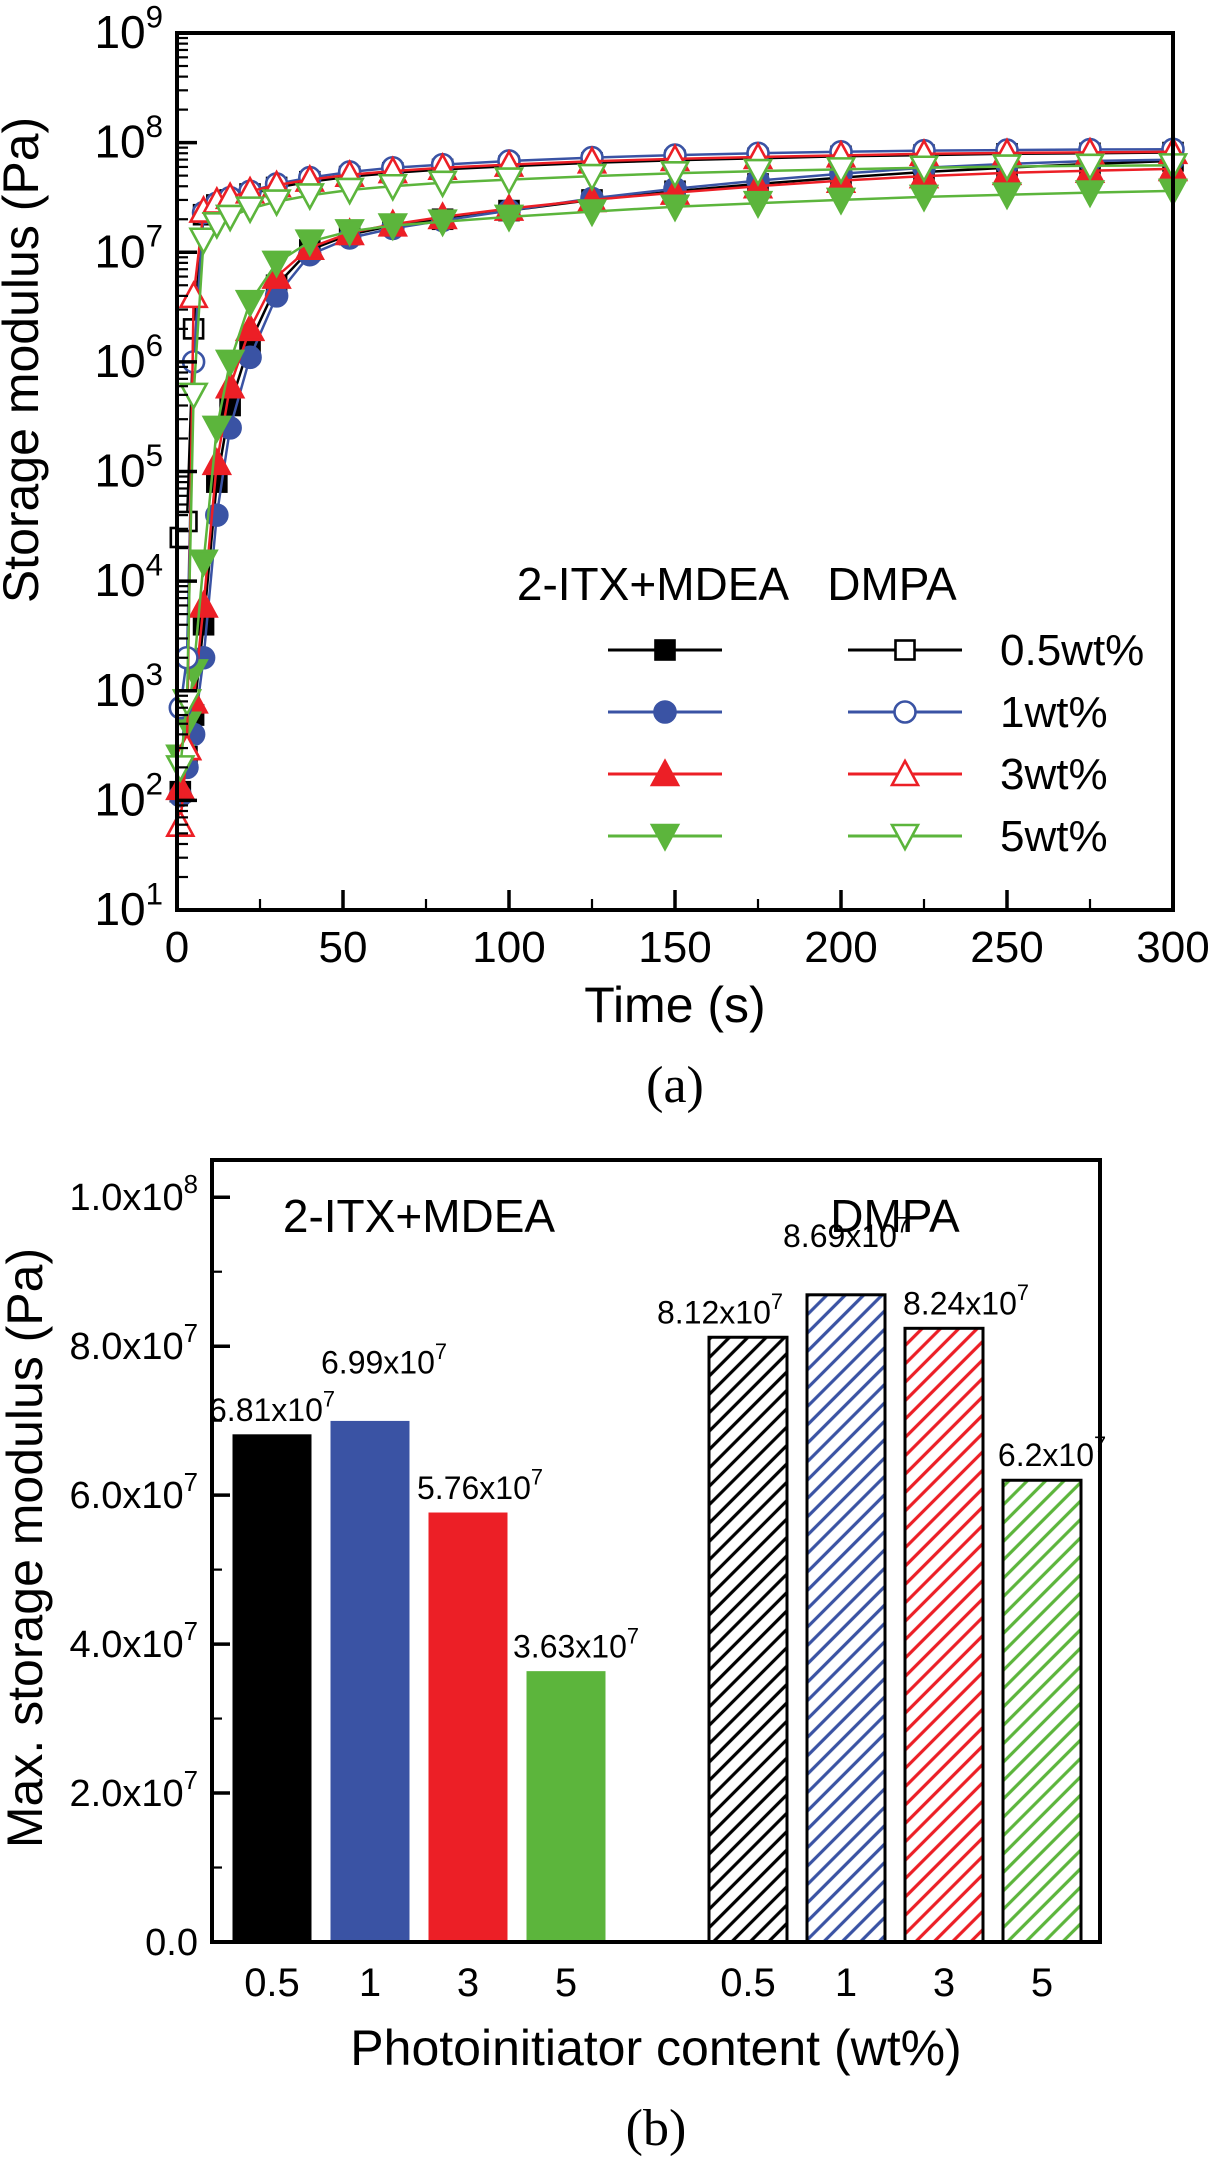 Image resolution: width=1213 pixels, height=2162 pixels. Describe the element at coordinates (419, 1216) in the screenshot. I see `panel-b-group-header-itx: 2-ITX+MDEA` at that location.